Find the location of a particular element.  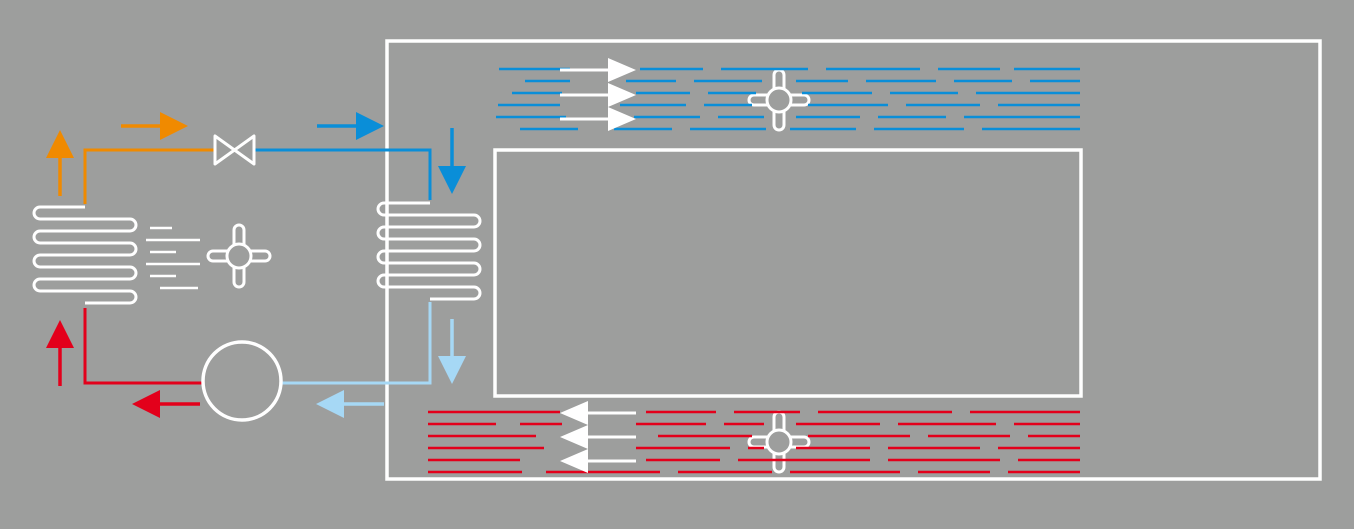

cold-return-down-arrow is located at coordinates (452, 351).